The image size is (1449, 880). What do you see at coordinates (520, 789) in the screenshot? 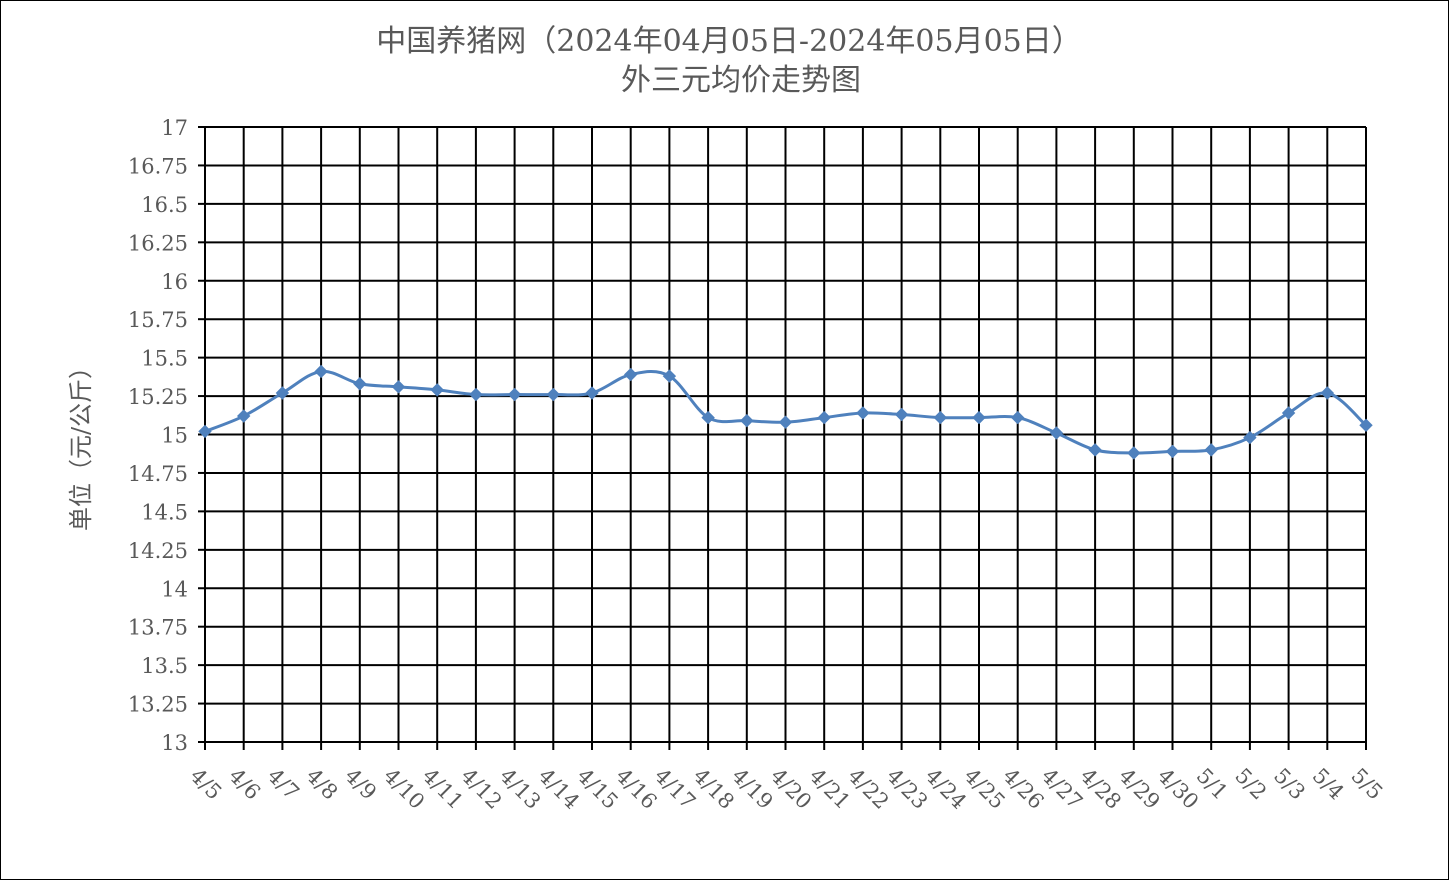
I see `x-tick-label: 4/13` at bounding box center [520, 789].